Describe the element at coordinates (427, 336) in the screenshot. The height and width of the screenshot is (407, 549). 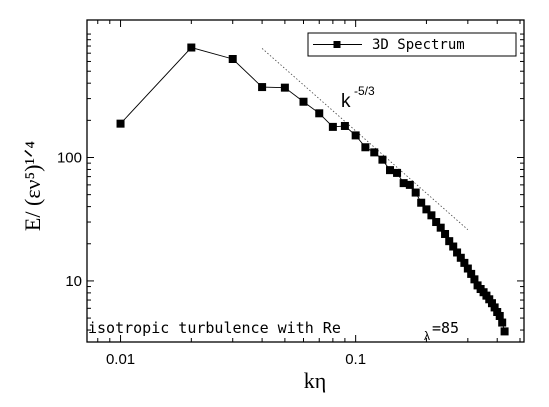
I see `annotation-subscript: λ` at that location.